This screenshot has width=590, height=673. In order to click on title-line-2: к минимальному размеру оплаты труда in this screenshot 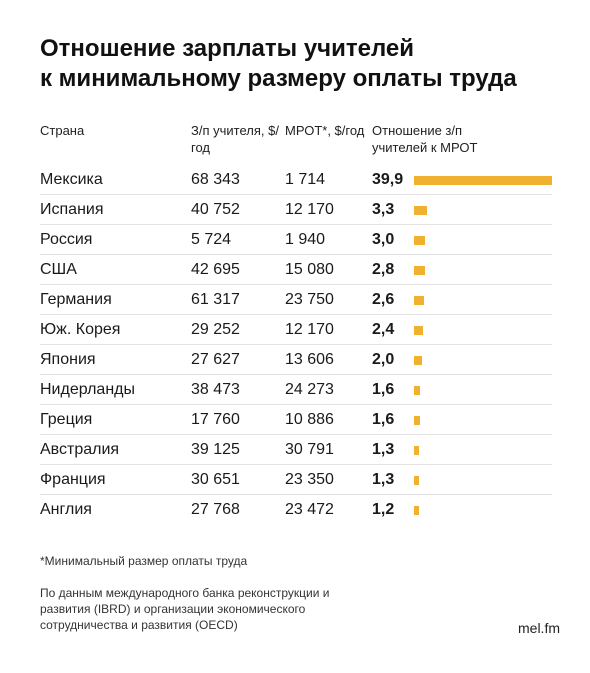, I will do `click(278, 78)`.